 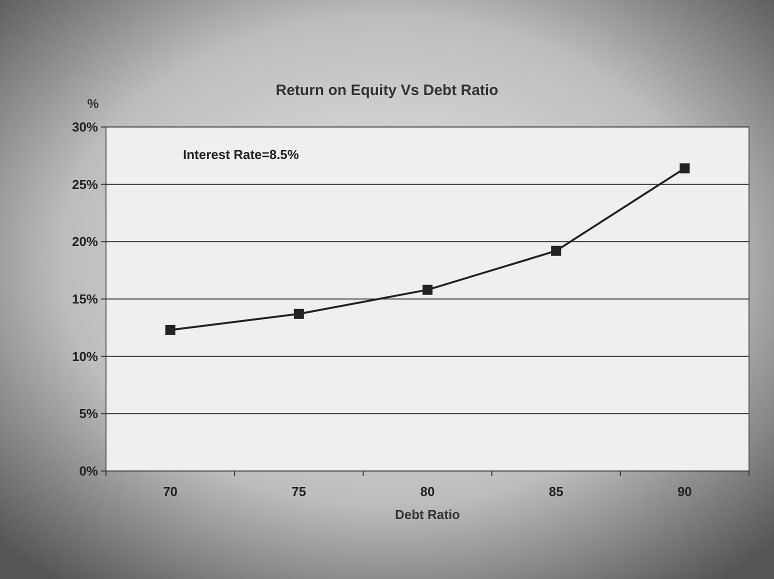 I want to click on y-axis-title: %, so click(x=93, y=103).